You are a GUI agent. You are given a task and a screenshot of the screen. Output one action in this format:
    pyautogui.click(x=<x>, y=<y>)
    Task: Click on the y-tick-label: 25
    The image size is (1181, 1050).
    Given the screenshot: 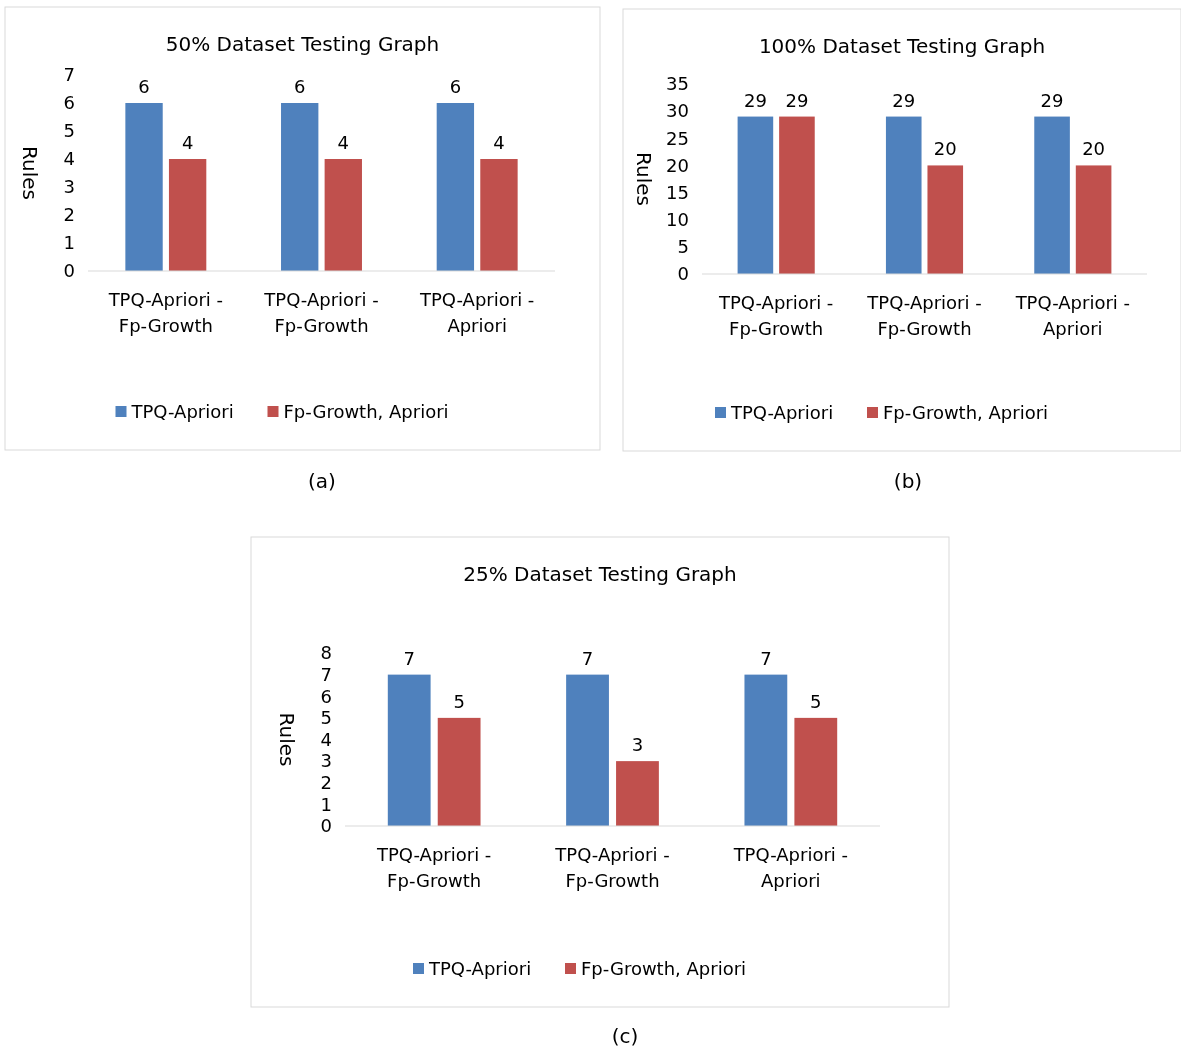 What is the action you would take?
    pyautogui.click(x=677, y=138)
    